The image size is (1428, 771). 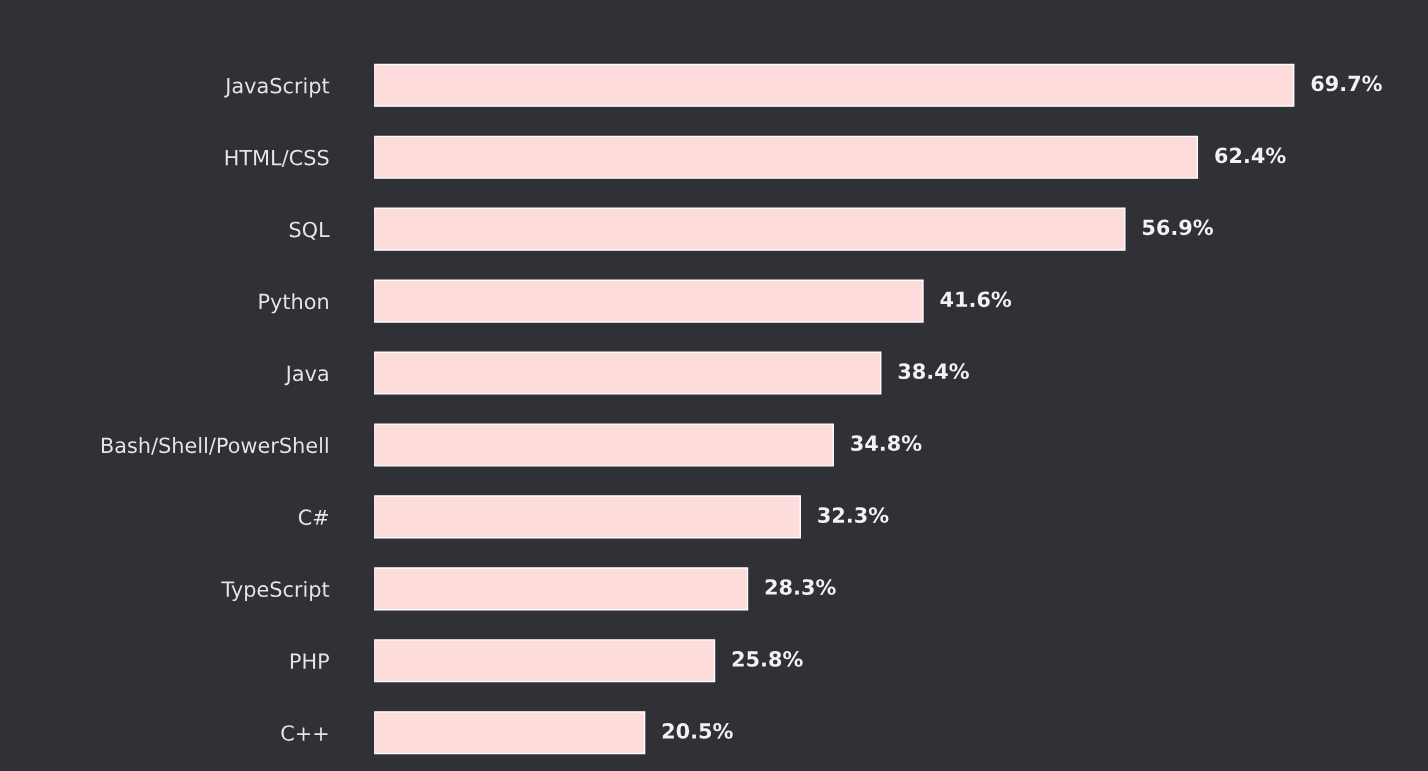 What do you see at coordinates (800, 587) in the screenshot?
I see `data-label: 28.3%` at bounding box center [800, 587].